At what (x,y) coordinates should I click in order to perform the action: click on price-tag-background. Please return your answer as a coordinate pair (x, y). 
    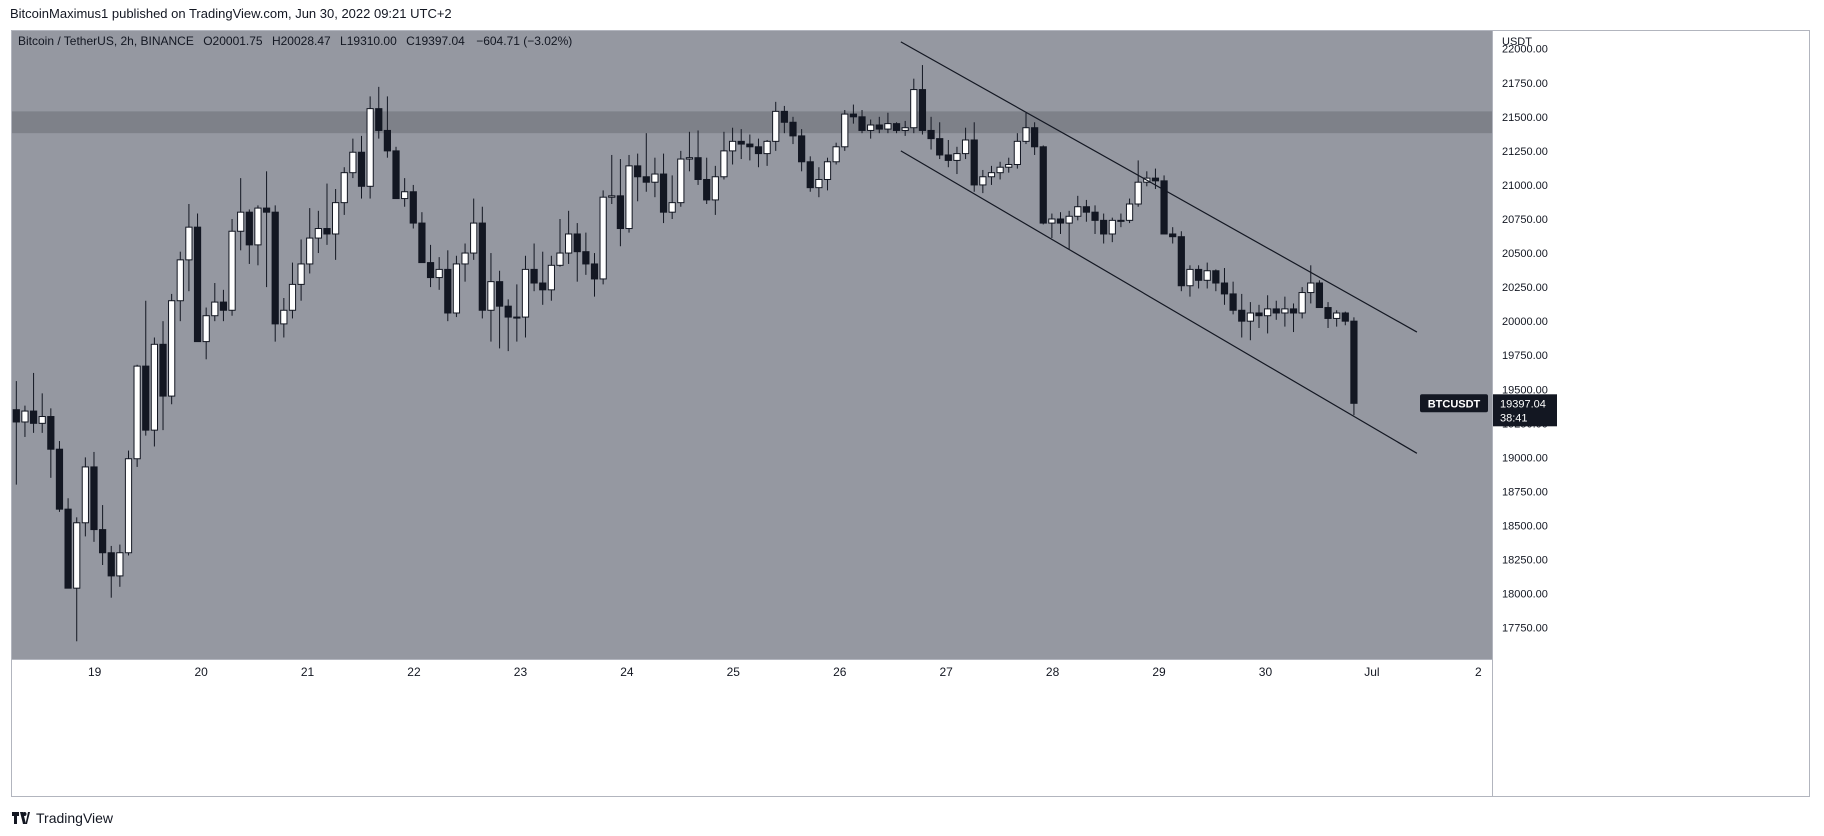
    Looking at the image, I should click on (1525, 410).